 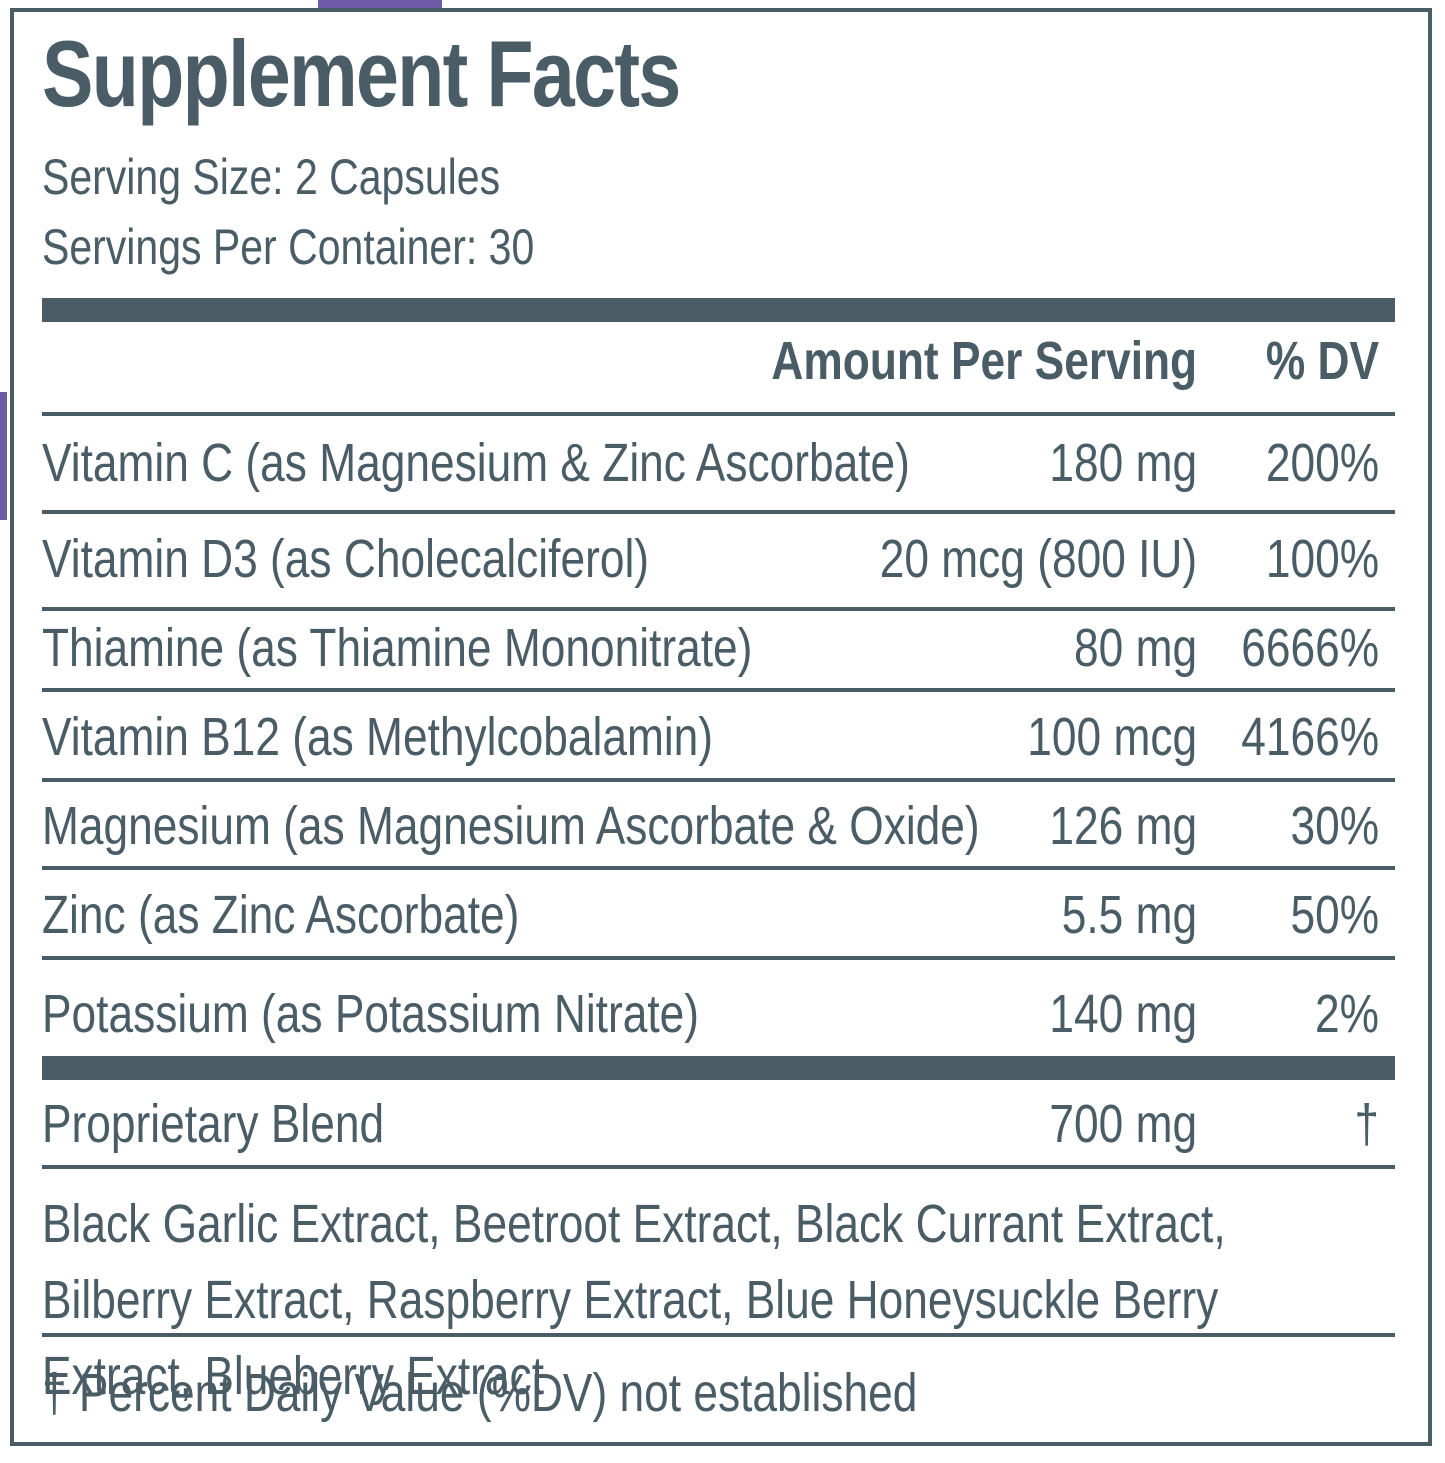 I want to click on purple-accent-left, so click(x=3, y=456).